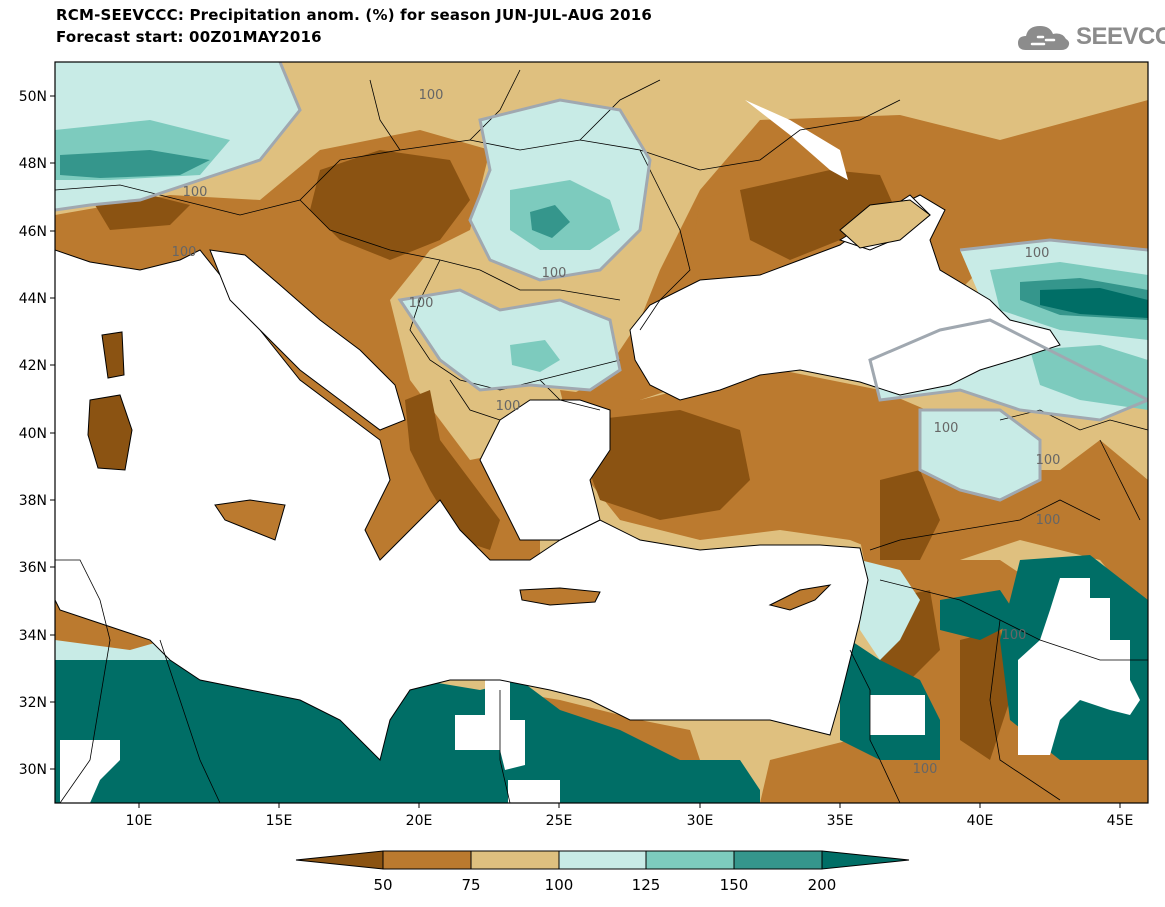  Describe the element at coordinates (452, 470) in the screenshot. I see `field-below50-greece` at that location.